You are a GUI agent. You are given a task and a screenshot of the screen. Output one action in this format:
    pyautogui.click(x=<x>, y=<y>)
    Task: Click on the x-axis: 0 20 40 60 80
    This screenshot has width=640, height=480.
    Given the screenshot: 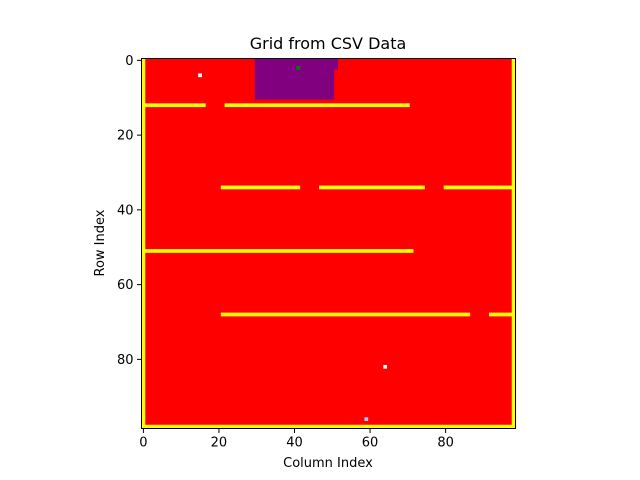 What is the action you would take?
    pyautogui.click(x=296, y=439)
    